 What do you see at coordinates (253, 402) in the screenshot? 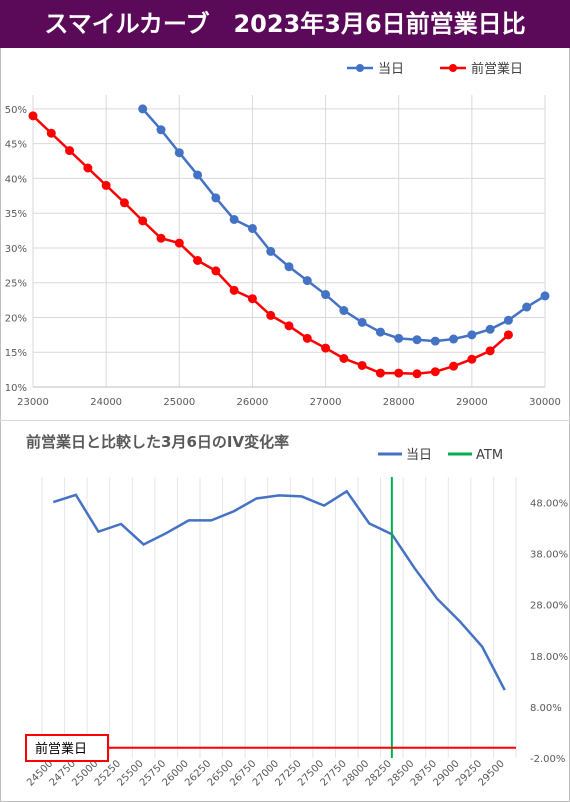
I see `x-tick-label: 26000` at bounding box center [253, 402].